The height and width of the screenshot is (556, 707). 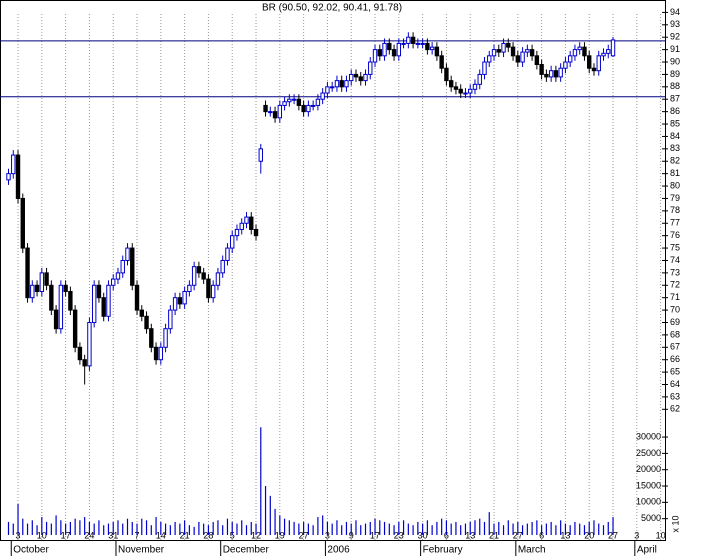 What do you see at coordinates (675, 359) in the screenshot?
I see `y-tick-label: 66` at bounding box center [675, 359].